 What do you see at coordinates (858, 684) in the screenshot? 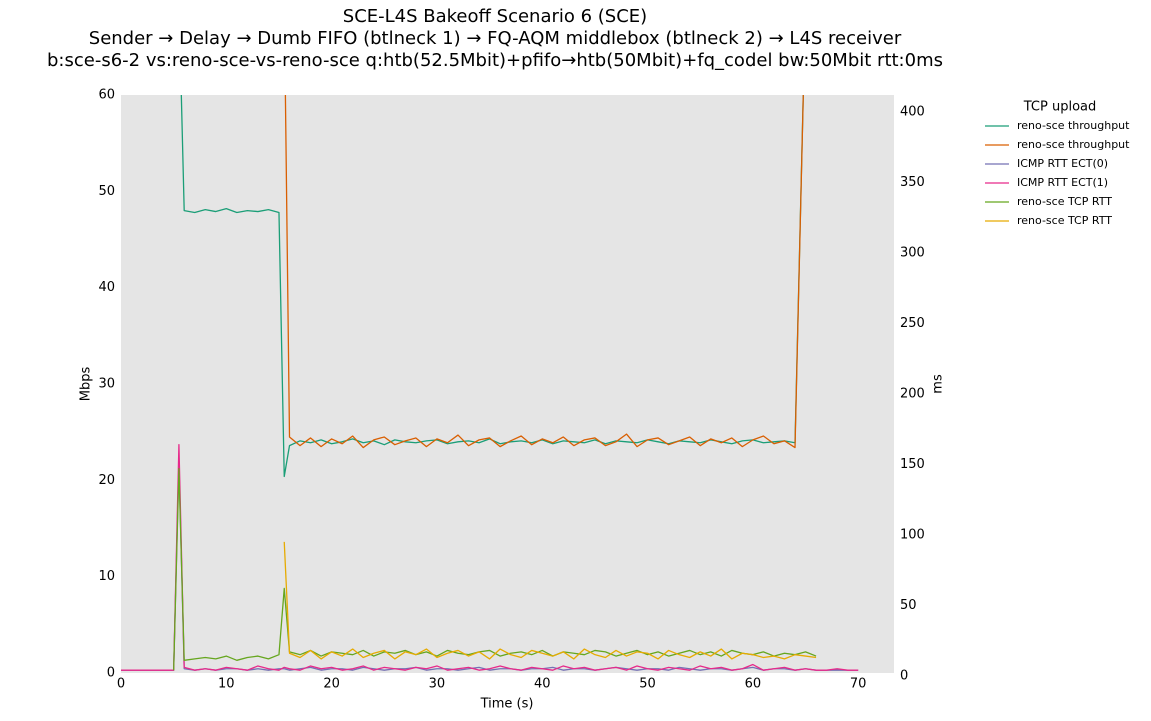
I see `x-tick-label: 70` at bounding box center [858, 684].